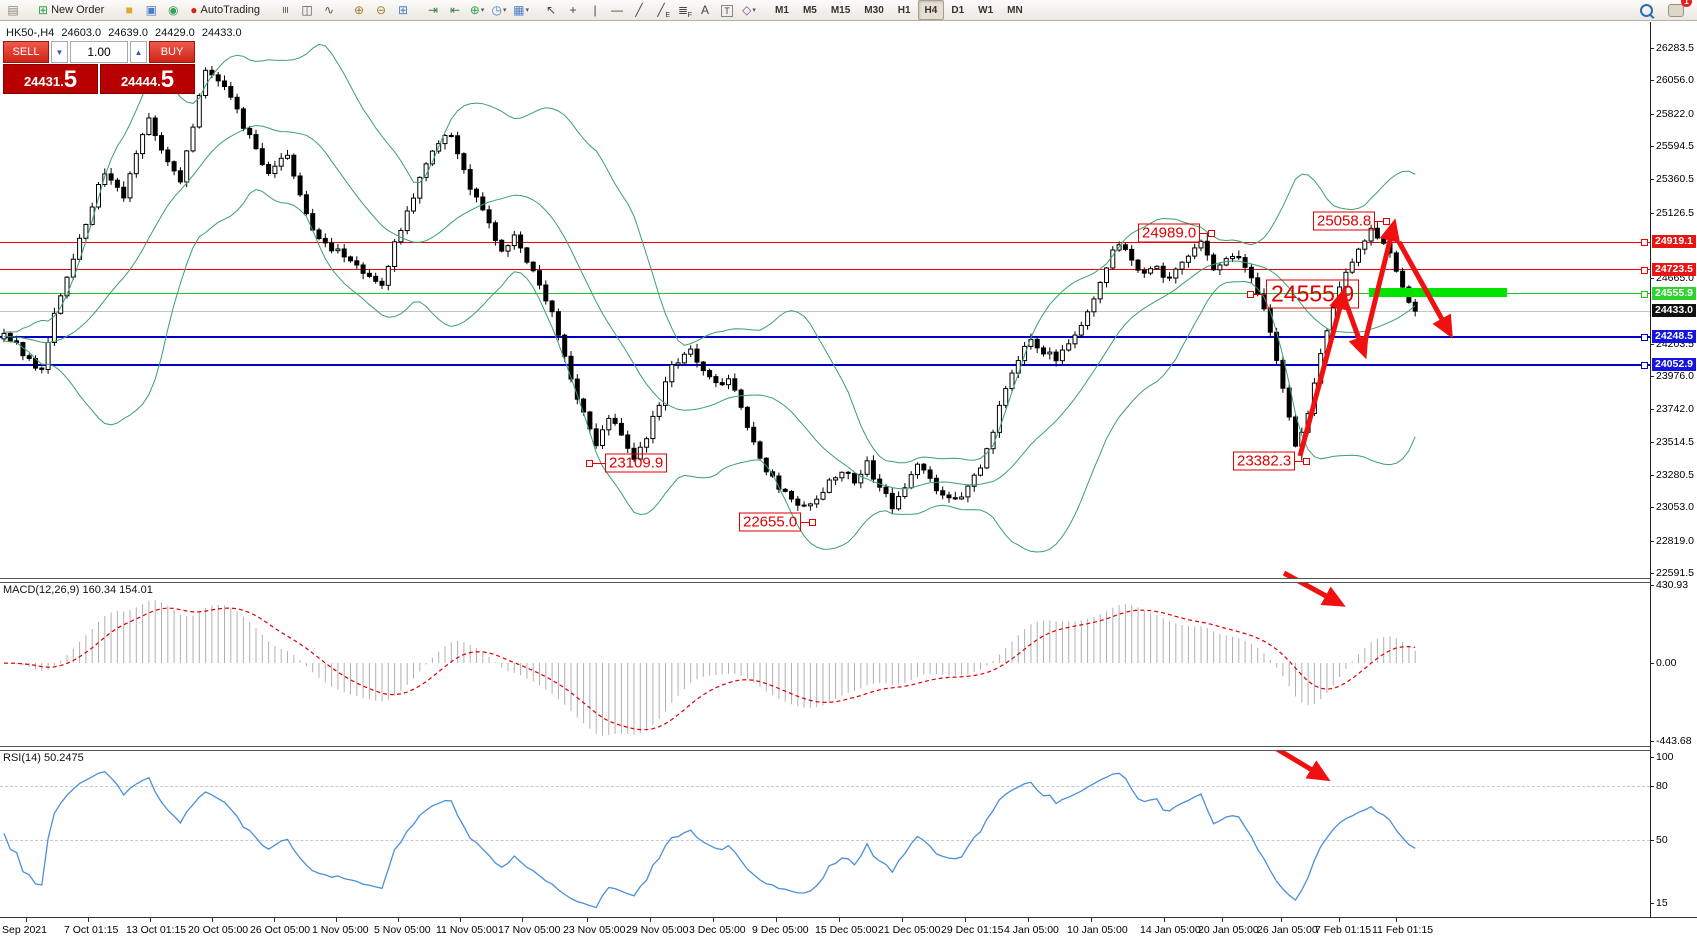 The image size is (1697, 943). I want to click on timeframe-button-m5: M5, so click(809, 10).